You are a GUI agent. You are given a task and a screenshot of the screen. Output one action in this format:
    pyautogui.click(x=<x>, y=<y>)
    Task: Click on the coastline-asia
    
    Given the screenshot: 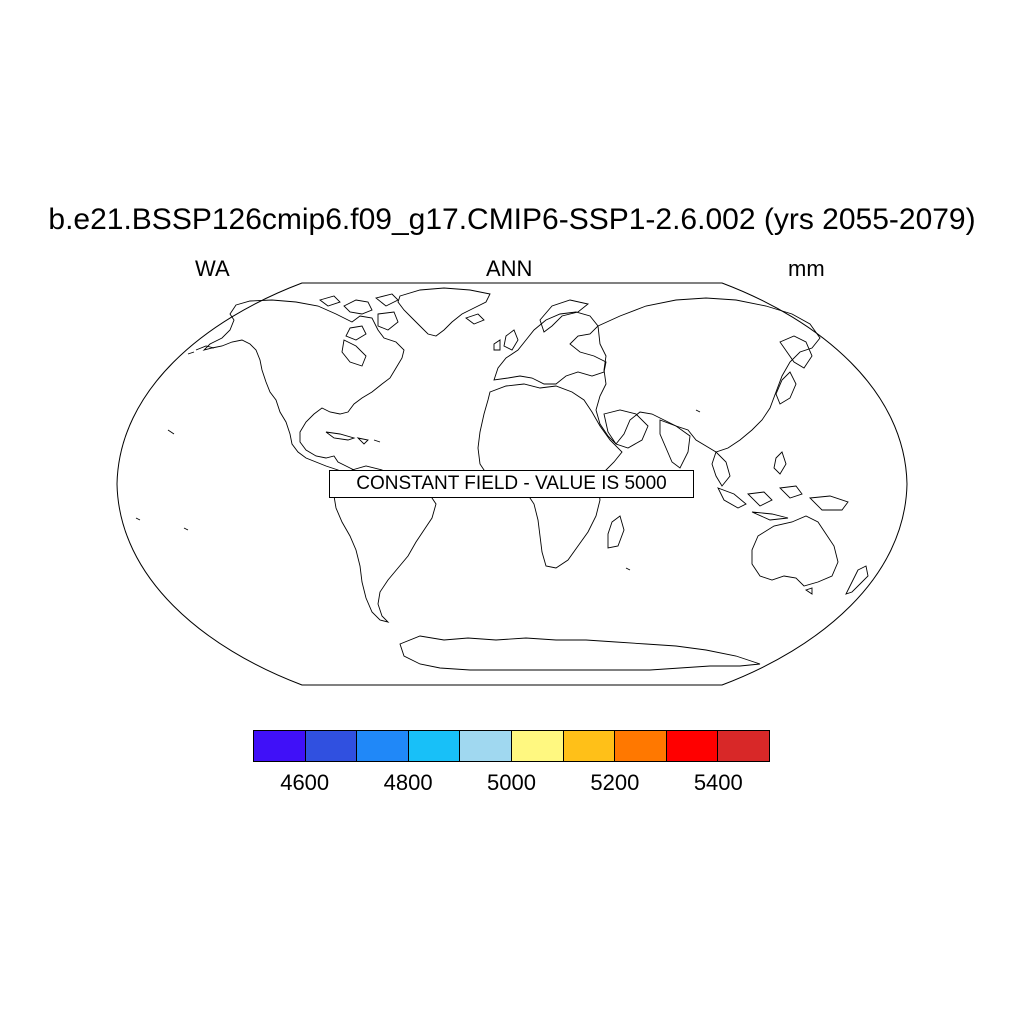 What is the action you would take?
    pyautogui.click(x=708, y=375)
    